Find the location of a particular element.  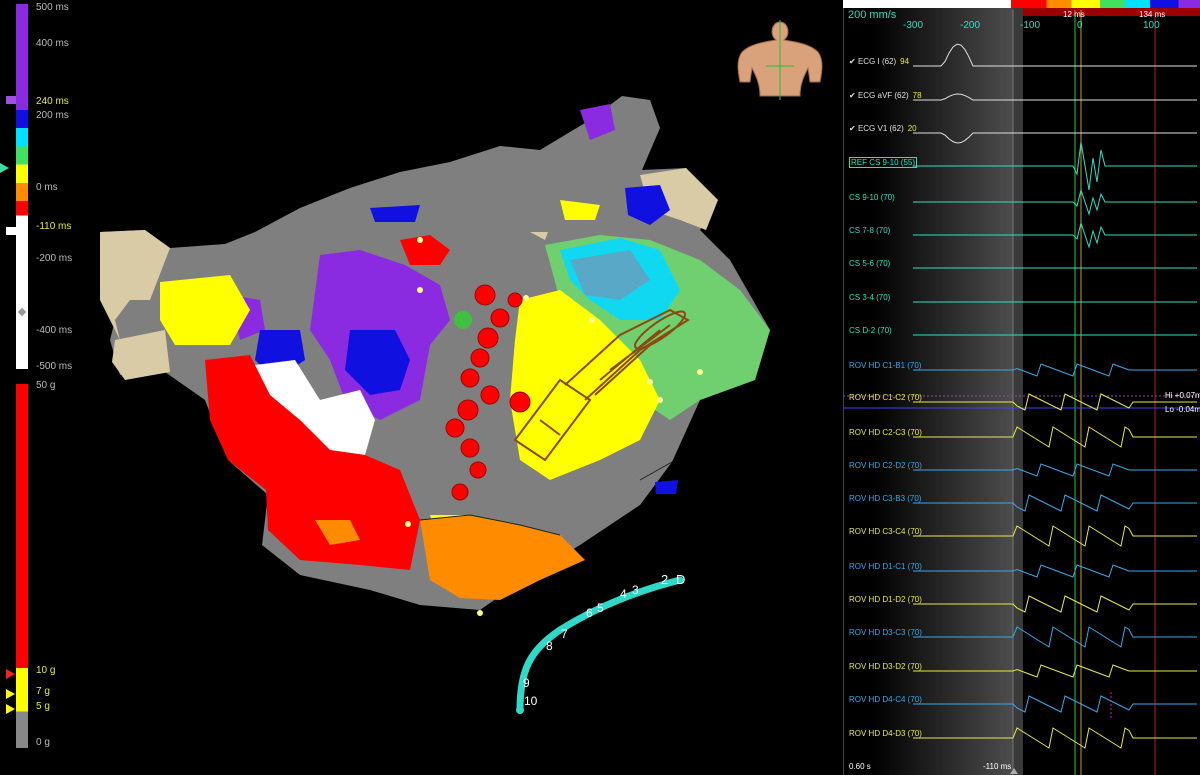

lat-label-minus-500: -500 ms is located at coordinates (54, 366).